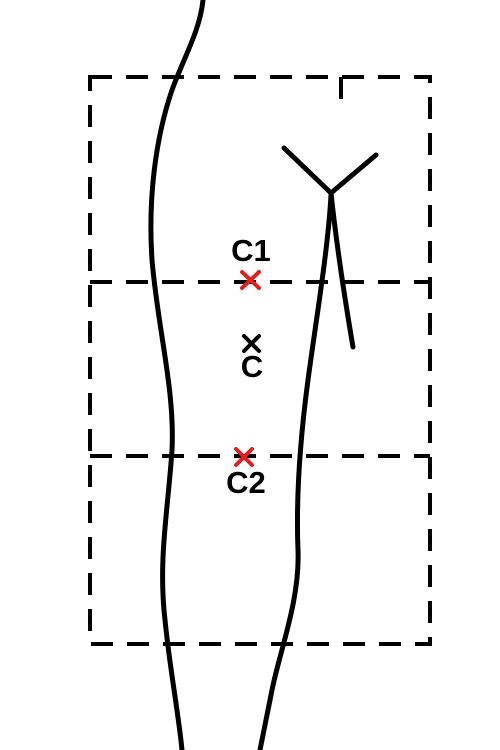 This screenshot has width=500, height=750. What do you see at coordinates (353, 174) in the screenshot?
I see `groin-right-branch` at bounding box center [353, 174].